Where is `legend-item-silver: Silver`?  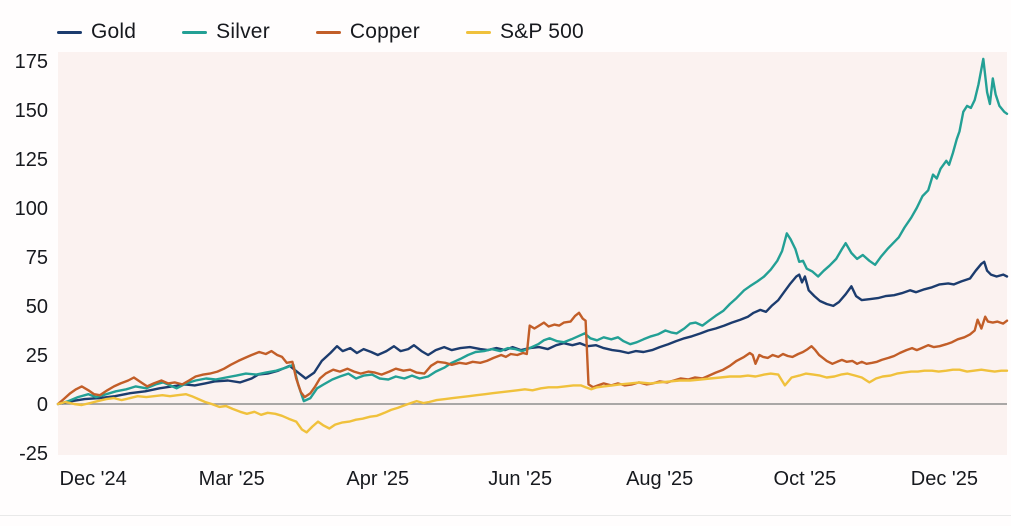
legend-item-silver: Silver is located at coordinates (226, 32).